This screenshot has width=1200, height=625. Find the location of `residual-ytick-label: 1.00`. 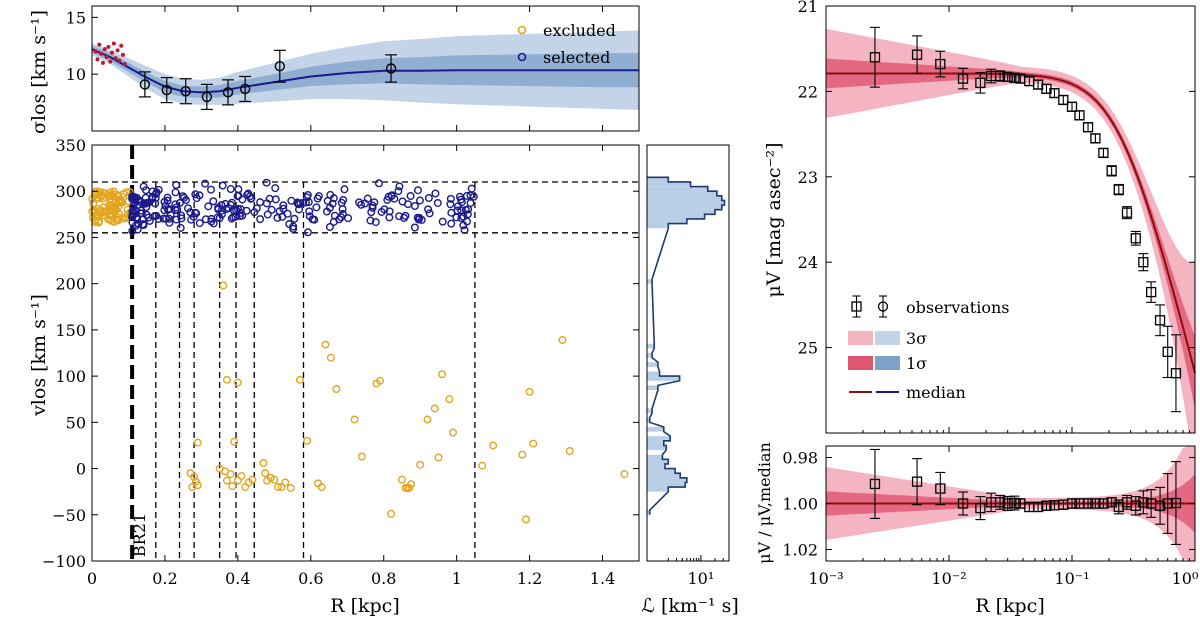

residual-ytick-label: 1.00 is located at coordinates (800, 504).